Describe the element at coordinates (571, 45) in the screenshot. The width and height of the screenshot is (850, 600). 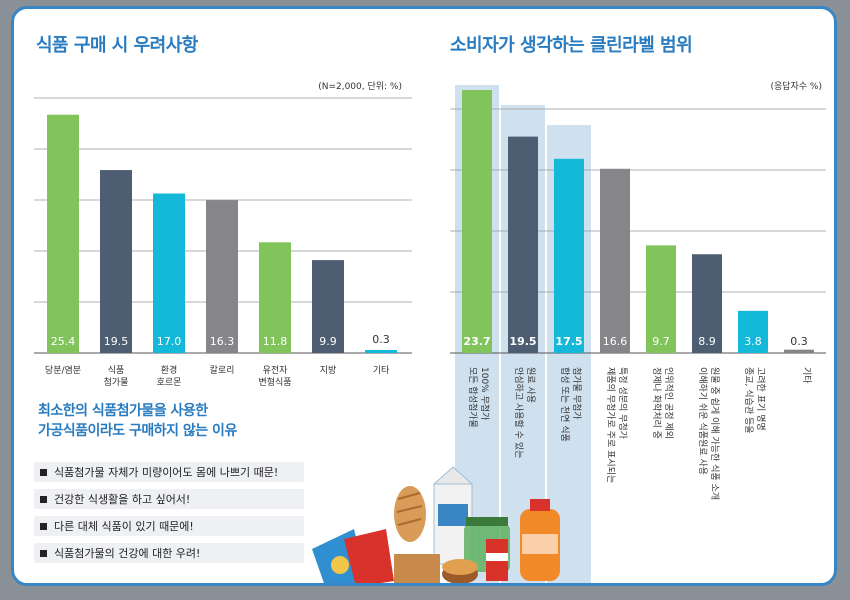
I see `chart2-title: 소비자가 생각하는 클린라벨 범위` at that location.